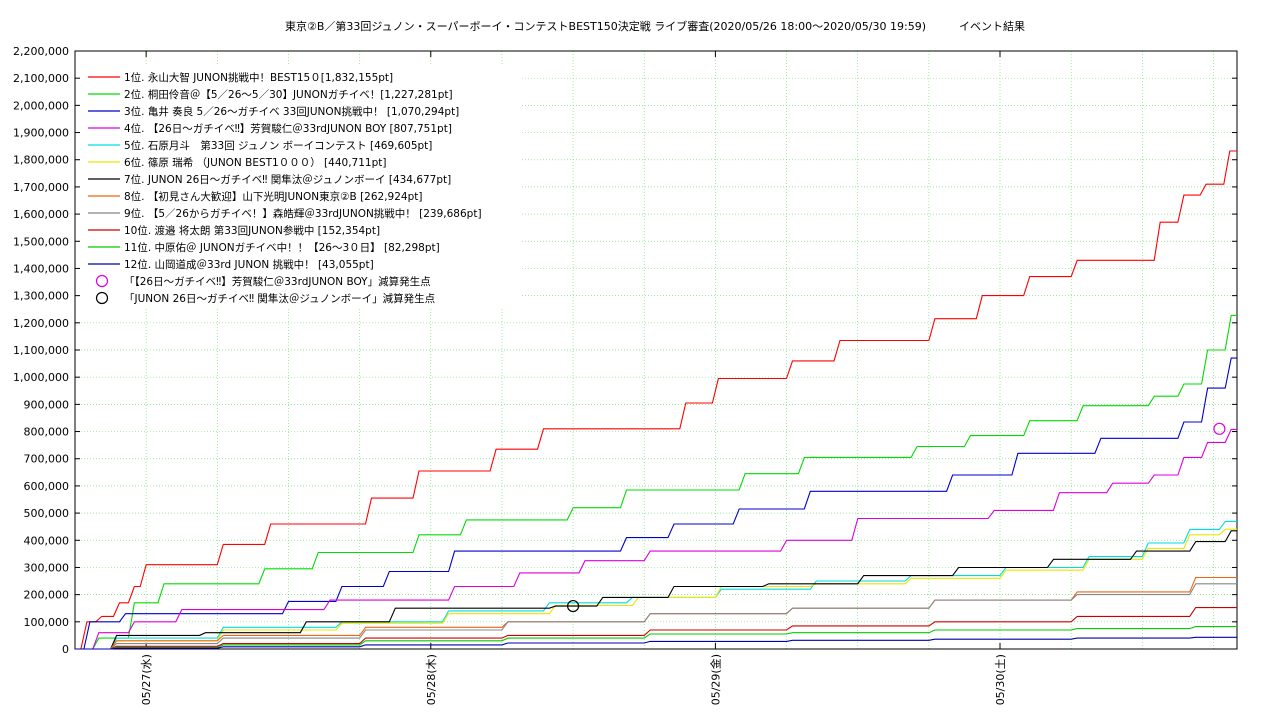 Image resolution: width=1280 pixels, height=724 pixels. Describe the element at coordinates (41, 296) in the screenshot. I see `y-tick-label: 1,300,000` at that location.